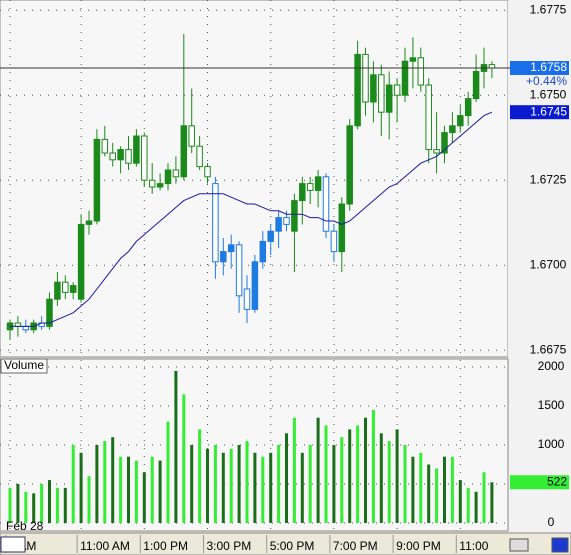 This screenshot has height=555, width=571. Describe the element at coordinates (355, 546) in the screenshot. I see `x-tick-label: 7:00 PM` at that location.